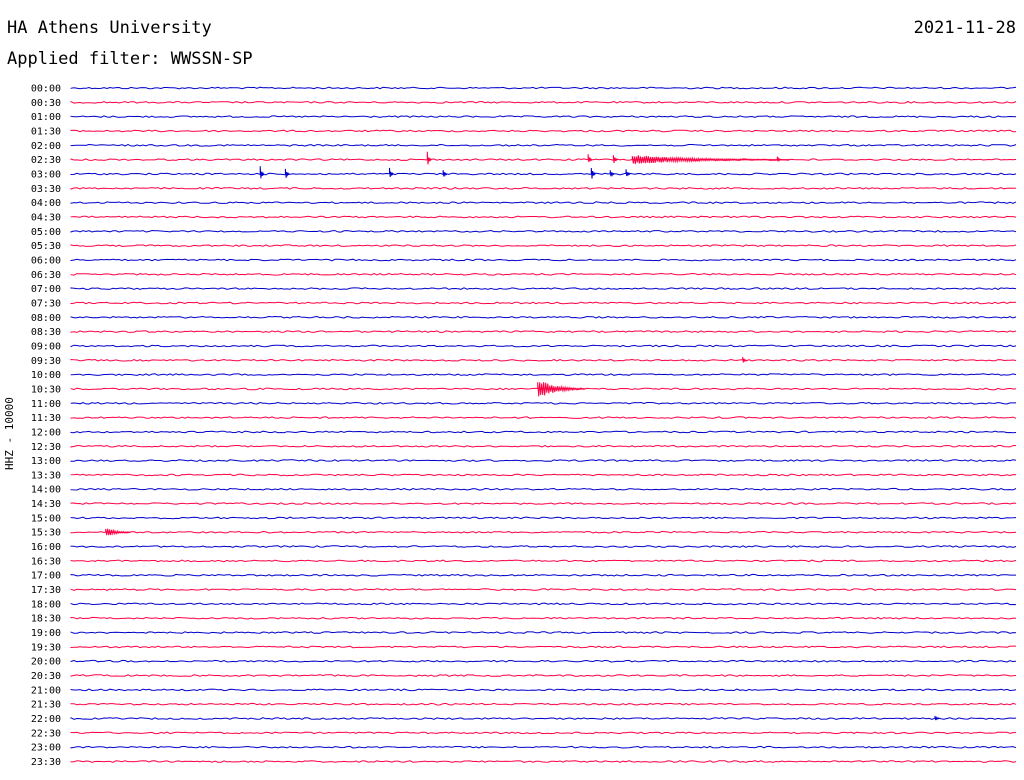 Image resolution: width=1024 pixels, height=780 pixels. I want to click on row-label: 10:00, so click(46, 375).